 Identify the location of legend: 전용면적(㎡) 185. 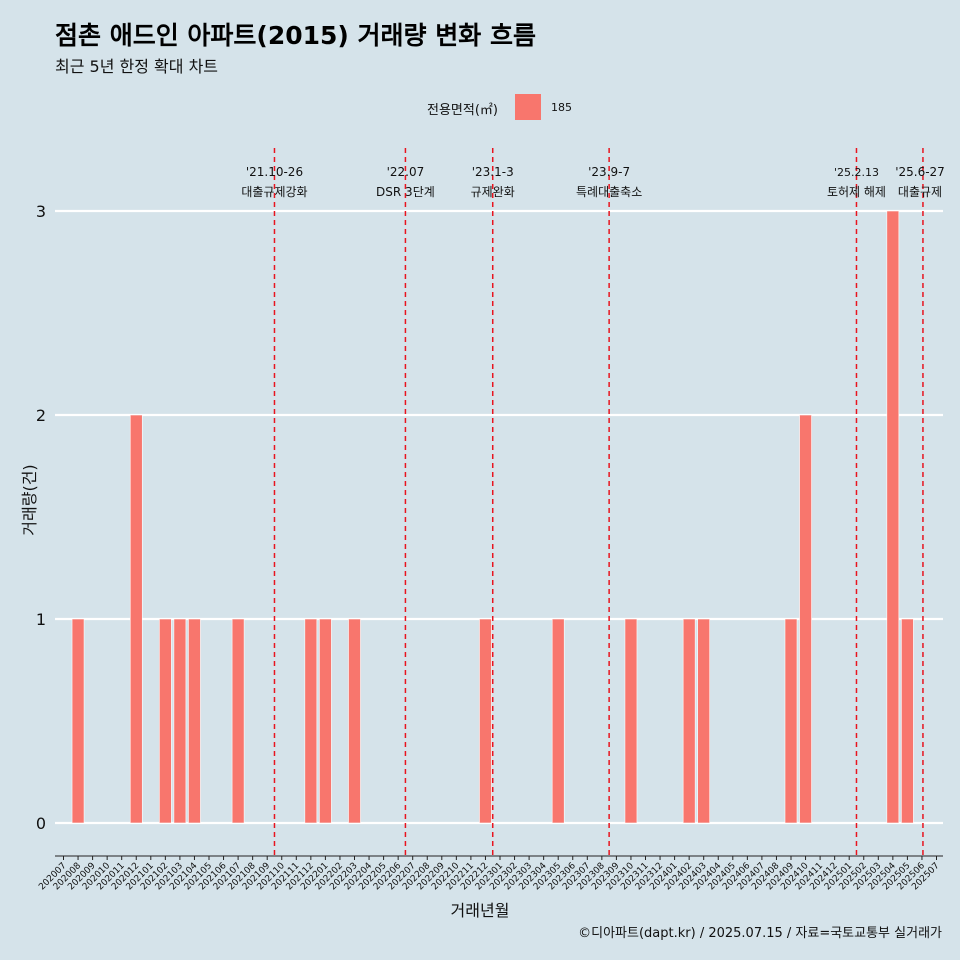
(480, 107).